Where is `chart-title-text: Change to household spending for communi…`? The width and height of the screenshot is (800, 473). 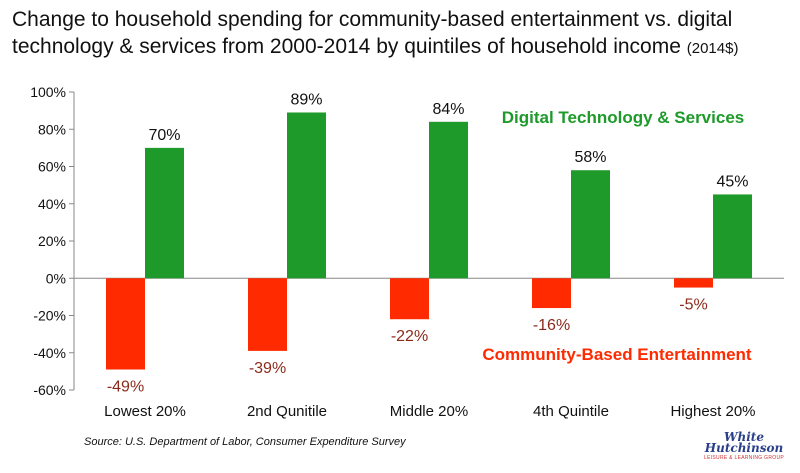
chart-title-text: Change to household spending for communi… is located at coordinates (372, 33).